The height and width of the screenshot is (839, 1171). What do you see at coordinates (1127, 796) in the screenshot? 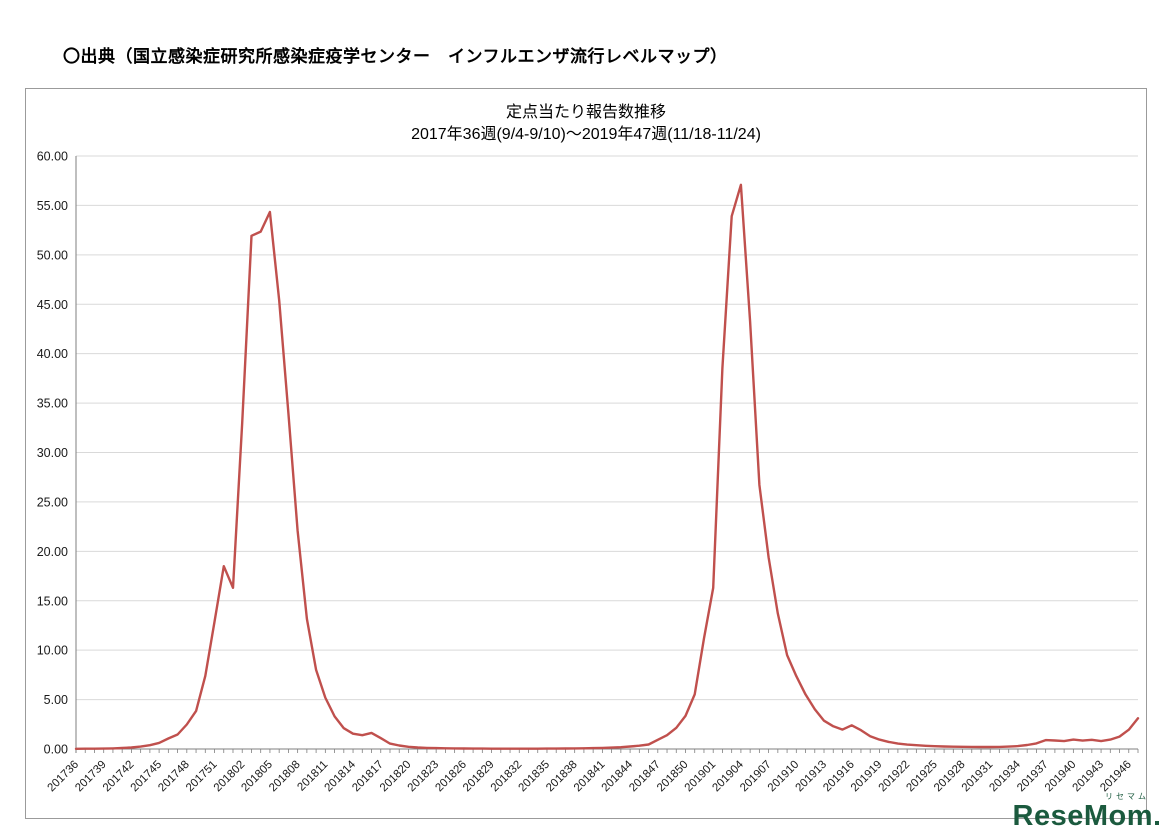
I see `watermark-kana-label: リセマム` at bounding box center [1127, 796].